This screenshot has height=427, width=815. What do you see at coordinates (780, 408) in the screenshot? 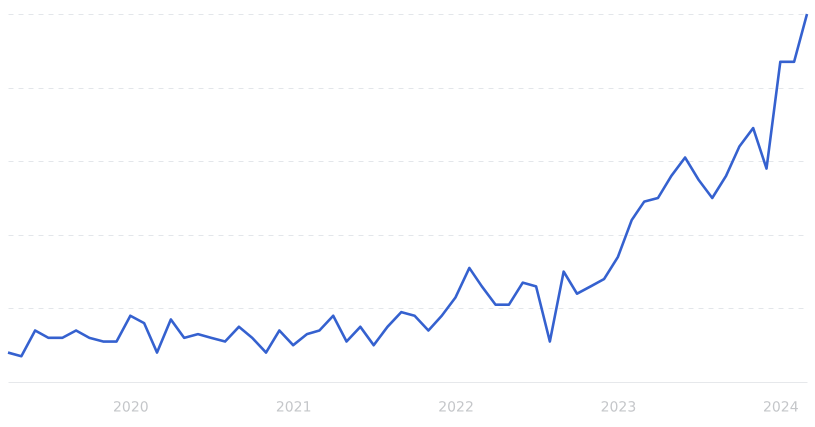
I see `x-tick-label: 2024` at bounding box center [780, 408].